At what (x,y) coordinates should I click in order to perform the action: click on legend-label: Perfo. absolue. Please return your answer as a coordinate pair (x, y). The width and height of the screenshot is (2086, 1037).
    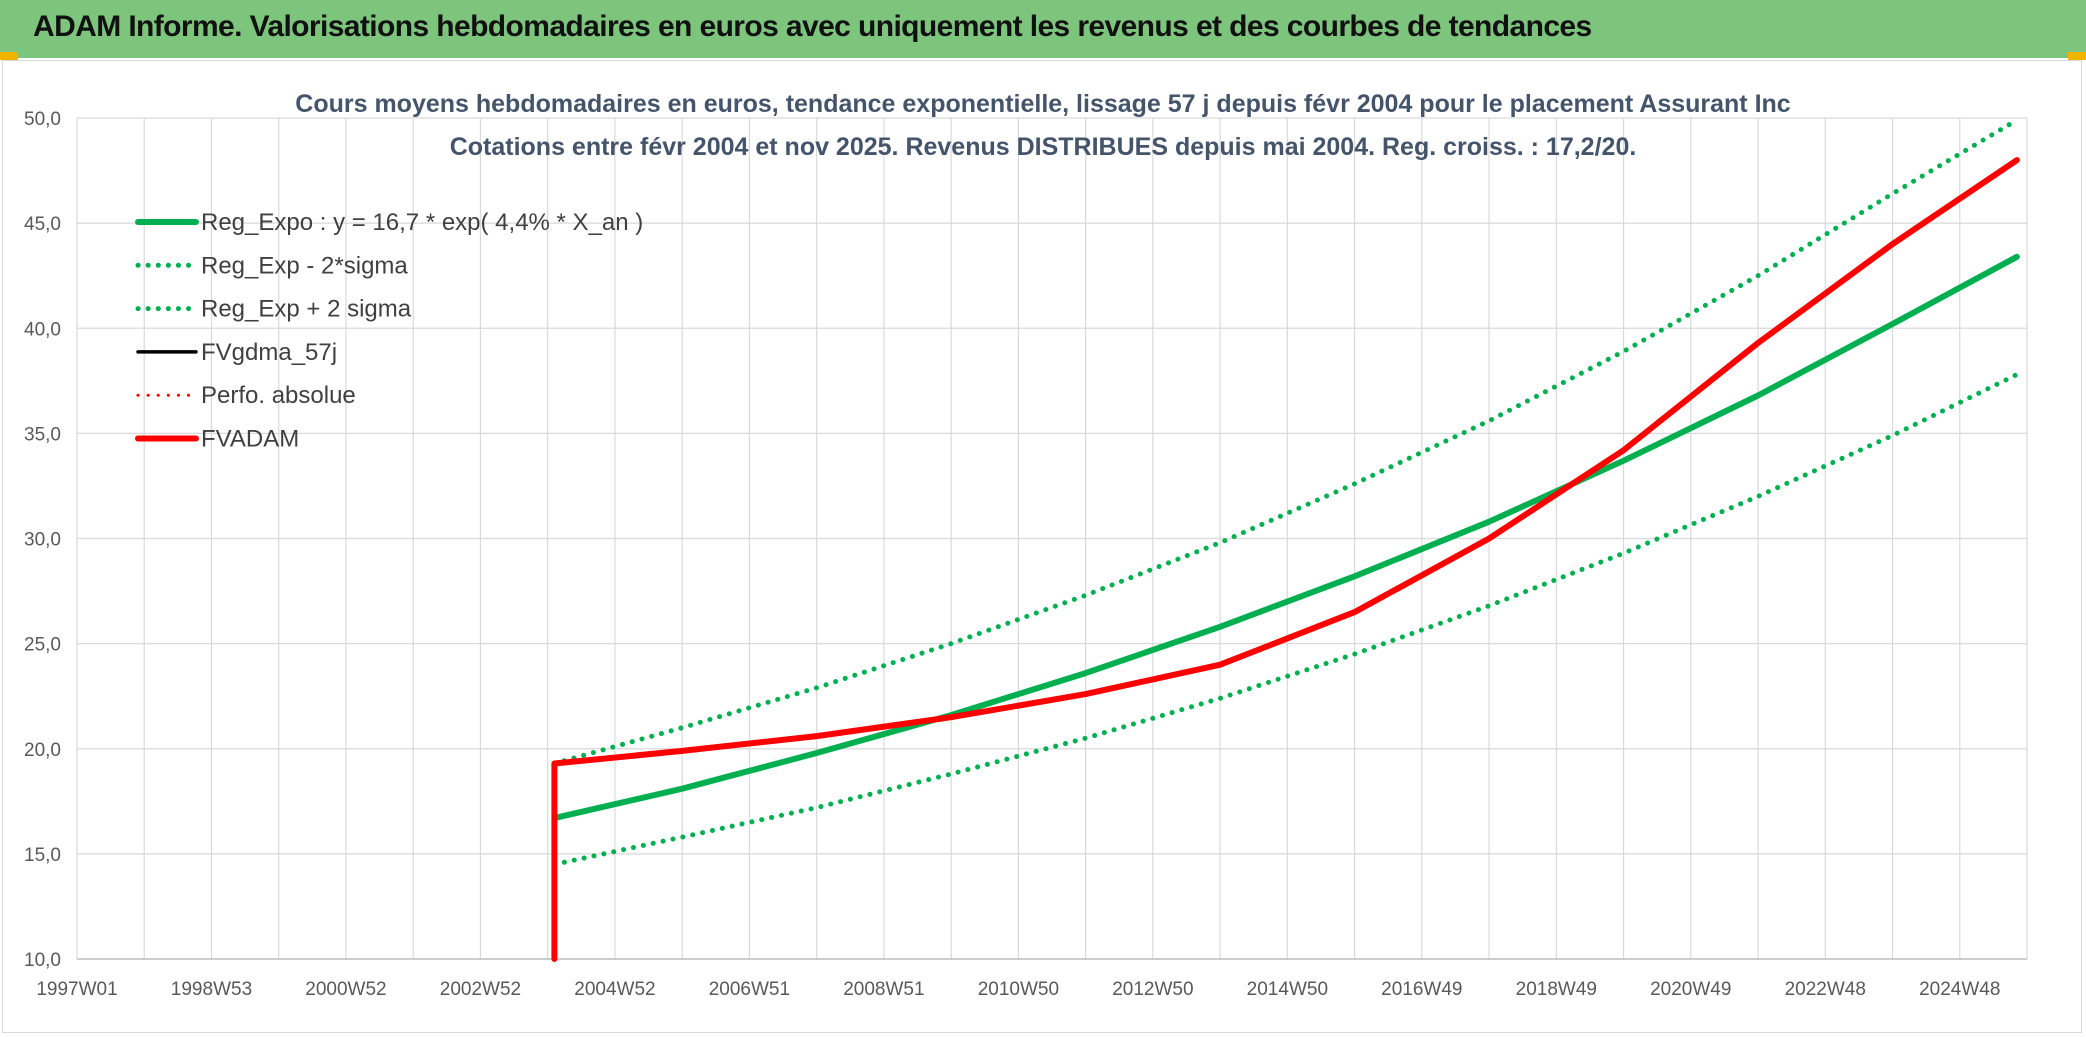
    Looking at the image, I should click on (278, 395).